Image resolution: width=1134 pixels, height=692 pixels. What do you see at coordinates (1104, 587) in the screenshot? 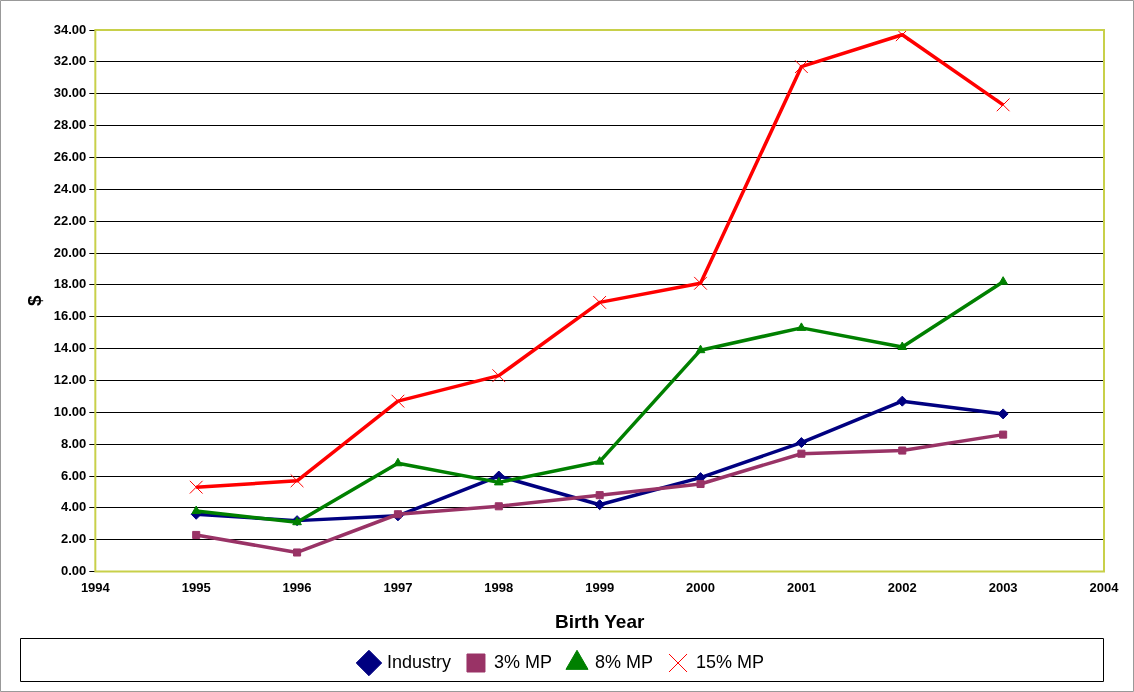
I see `x-tick-label: 2004` at bounding box center [1104, 587].